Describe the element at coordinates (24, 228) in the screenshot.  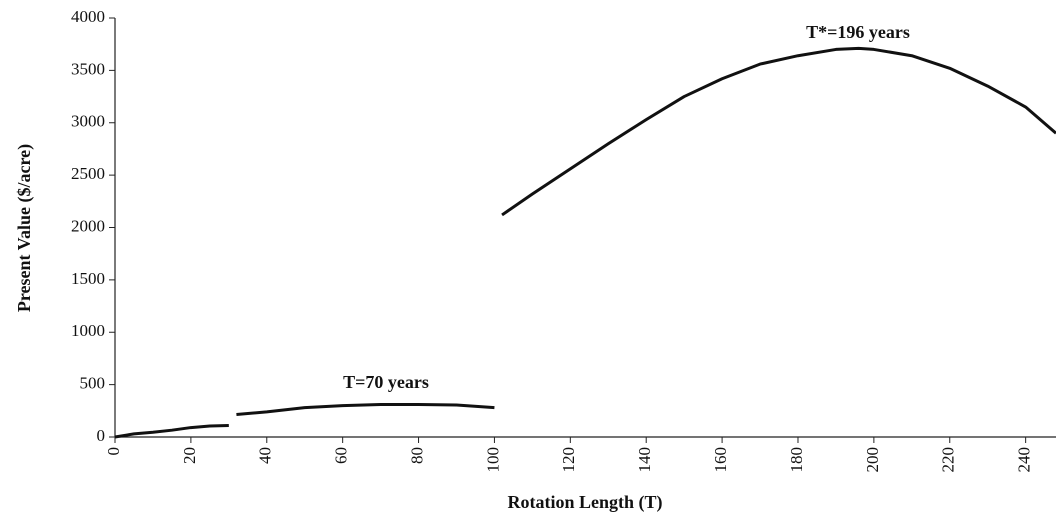
I see `y-axis-label: Present Value ($/acre)` at that location.